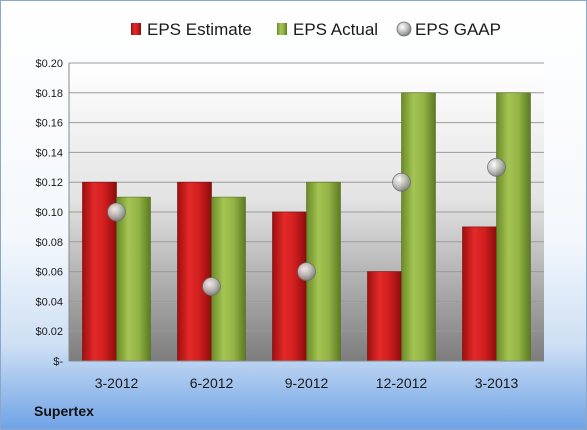 This screenshot has width=587, height=430. What do you see at coordinates (49, 153) in the screenshot?
I see `y-tick-label: $0.14` at bounding box center [49, 153].